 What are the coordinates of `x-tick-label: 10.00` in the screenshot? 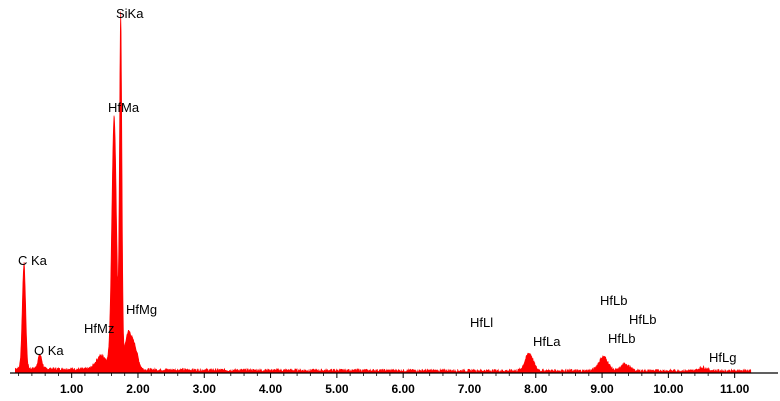 It's located at (668, 389).